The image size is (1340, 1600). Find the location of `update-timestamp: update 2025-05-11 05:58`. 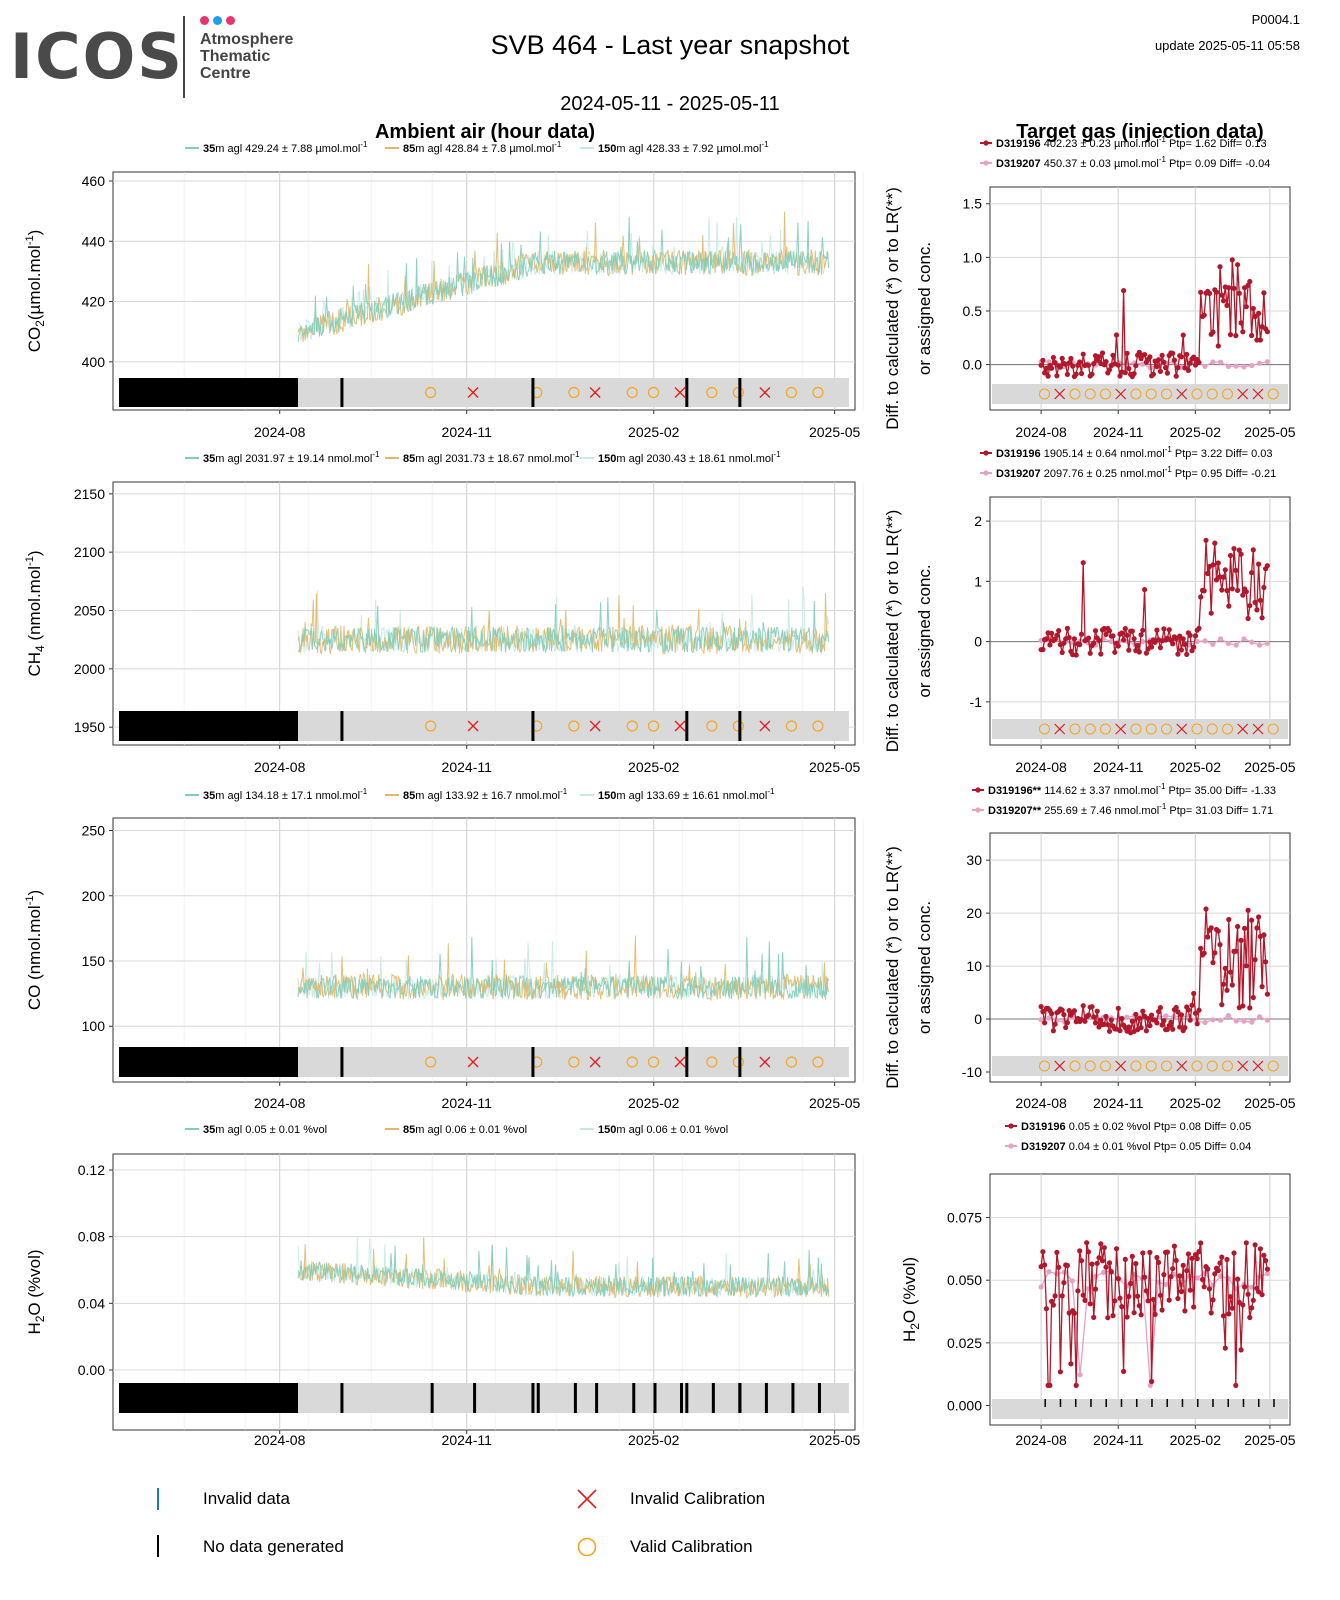

update-timestamp: update 2025-05-11 05:58 is located at coordinates (1227, 45).